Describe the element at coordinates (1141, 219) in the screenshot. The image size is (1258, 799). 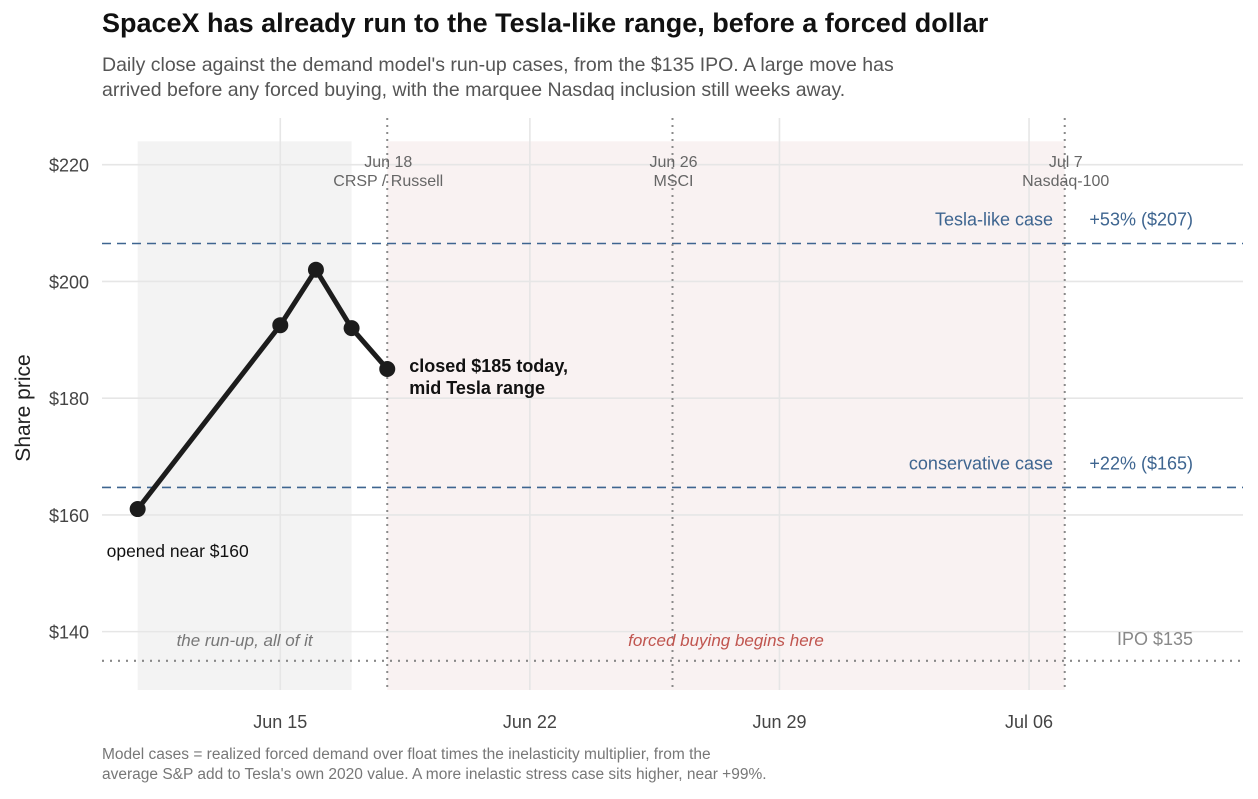
I see `case-change-label: +53% ($207)` at that location.